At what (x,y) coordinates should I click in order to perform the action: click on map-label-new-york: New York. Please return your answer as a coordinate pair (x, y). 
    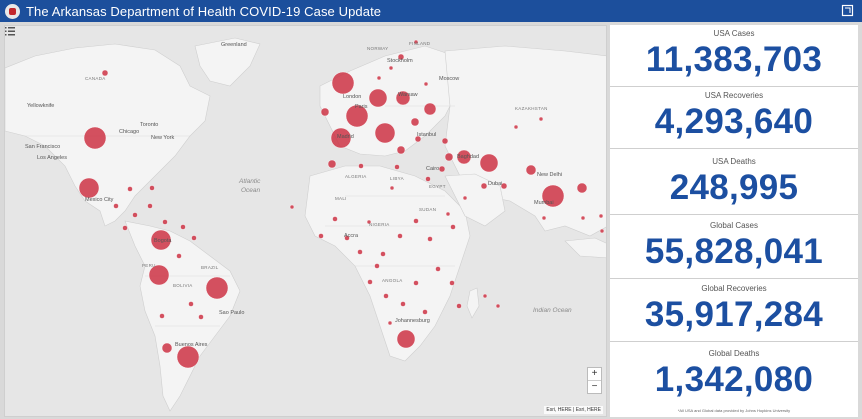
    Looking at the image, I should click on (163, 138).